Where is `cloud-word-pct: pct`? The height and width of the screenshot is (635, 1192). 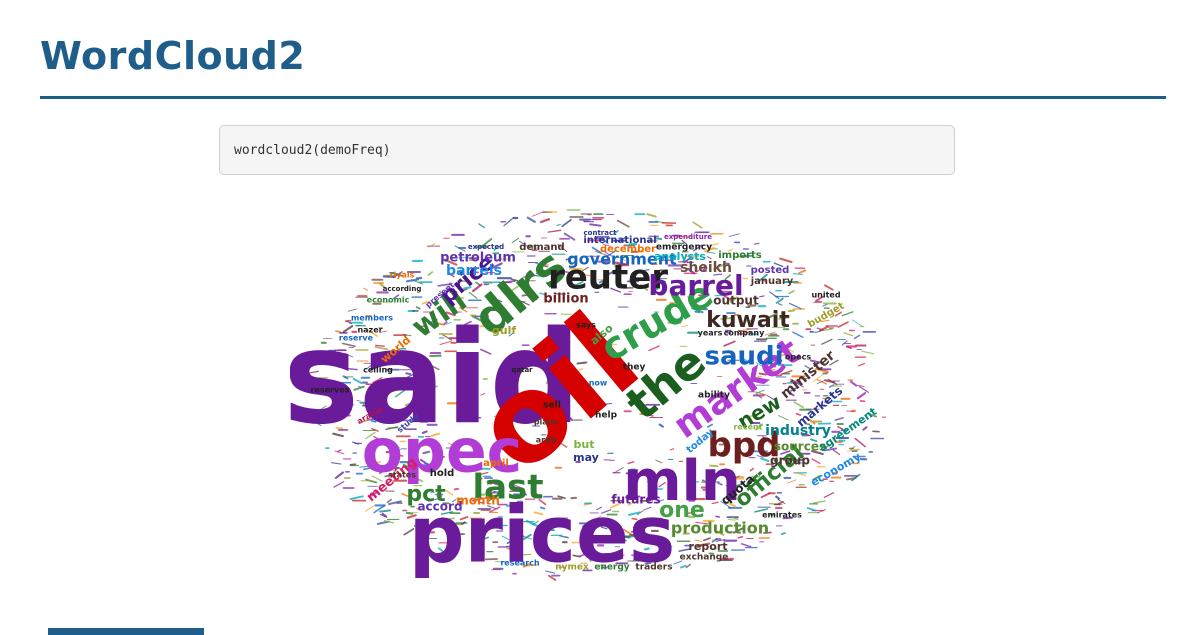
cloud-word-pct: pct is located at coordinates (426, 494).